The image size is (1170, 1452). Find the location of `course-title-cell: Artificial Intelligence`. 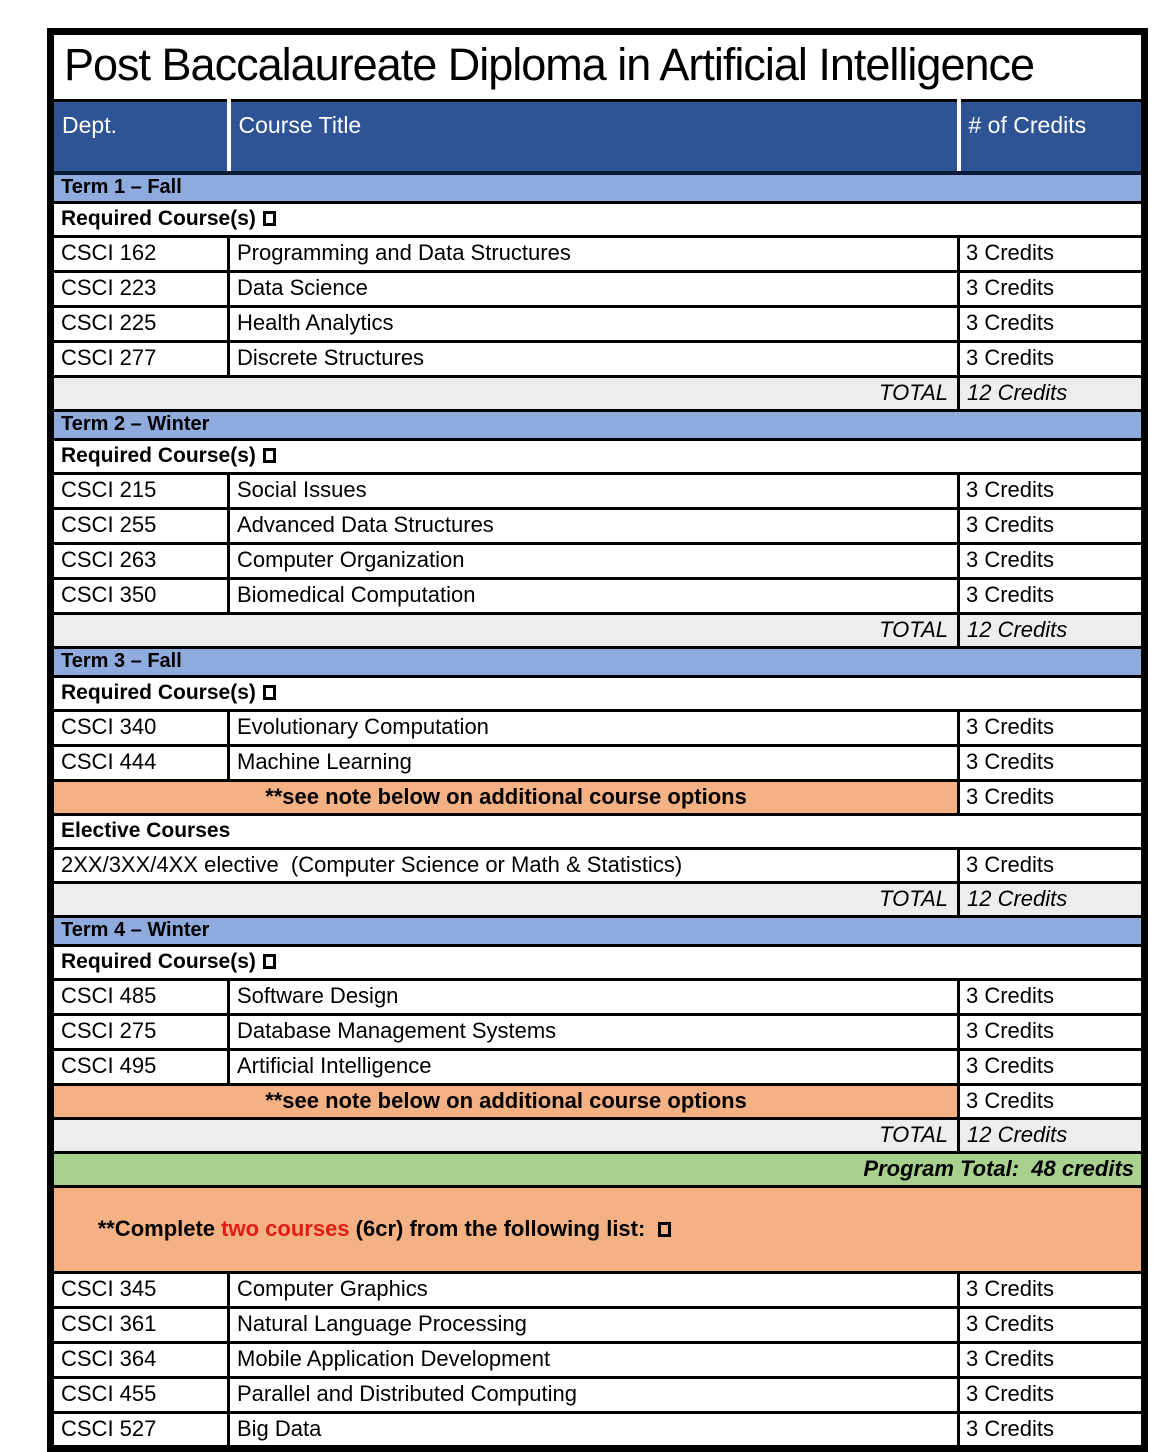

course-title-cell: Artificial Intelligence is located at coordinates (593, 1066).